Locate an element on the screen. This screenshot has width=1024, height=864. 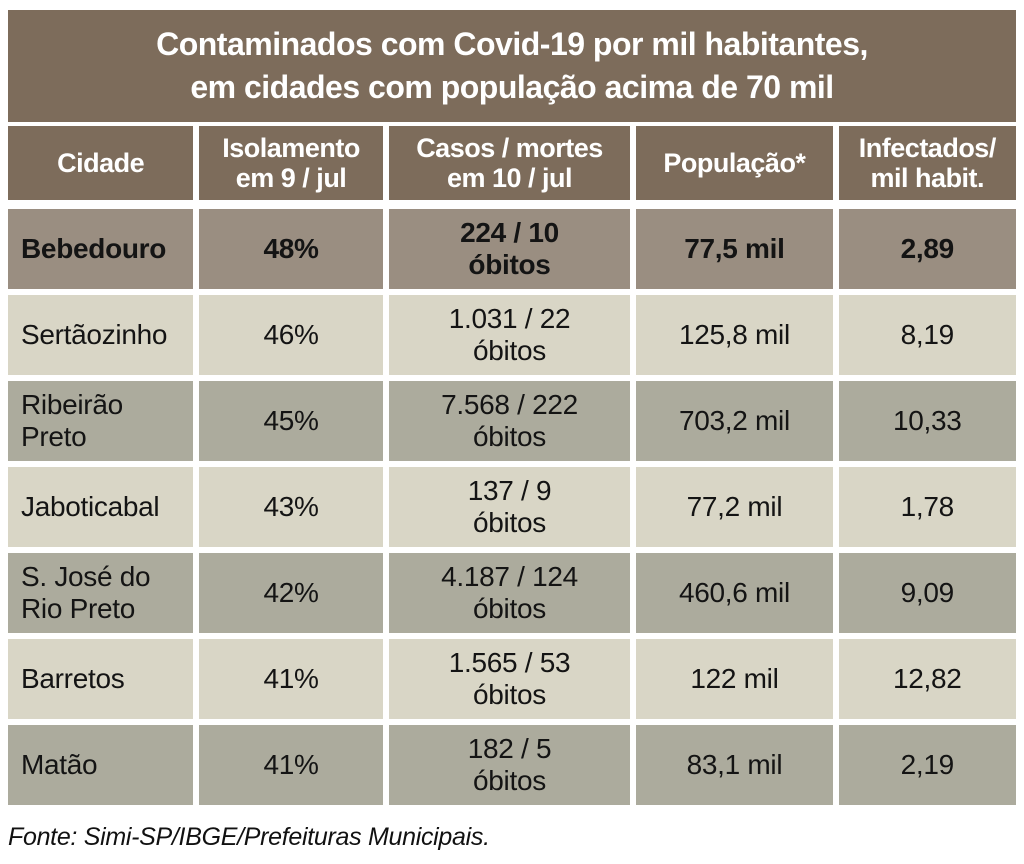
column-header-casos: Casos / mortes em 10 / jul is located at coordinates (509, 163).